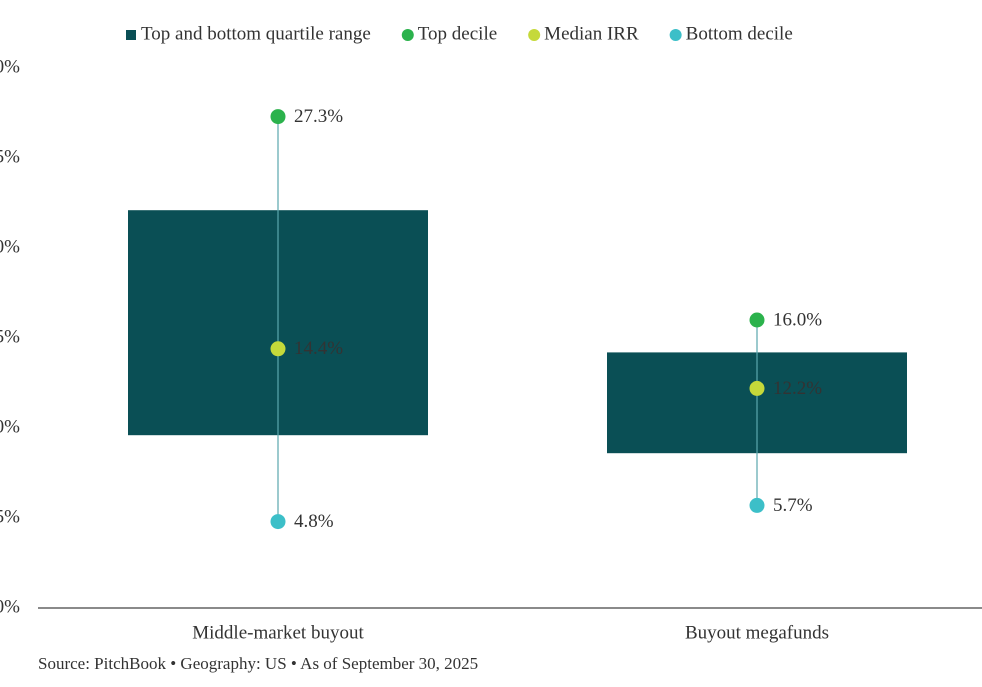  I want to click on legend-label: Median IRR, so click(591, 33).